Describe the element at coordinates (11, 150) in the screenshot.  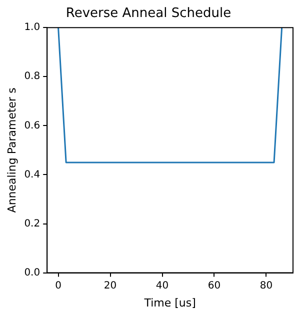
I see `y-axis-title: Annealing Parameter s` at that location.